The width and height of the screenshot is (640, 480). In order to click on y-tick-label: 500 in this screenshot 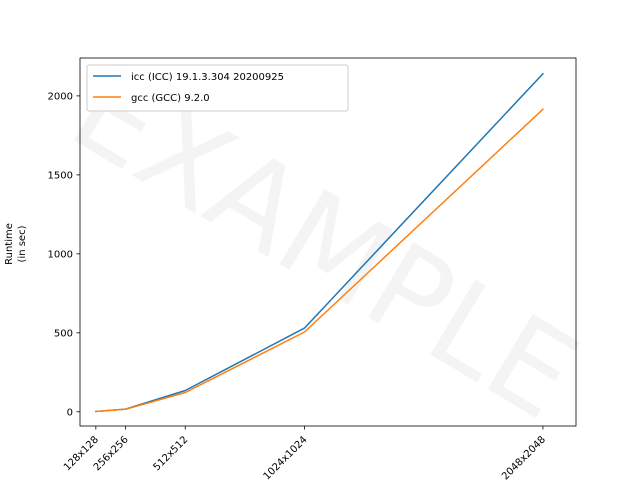, I will do `click(63, 333)`.